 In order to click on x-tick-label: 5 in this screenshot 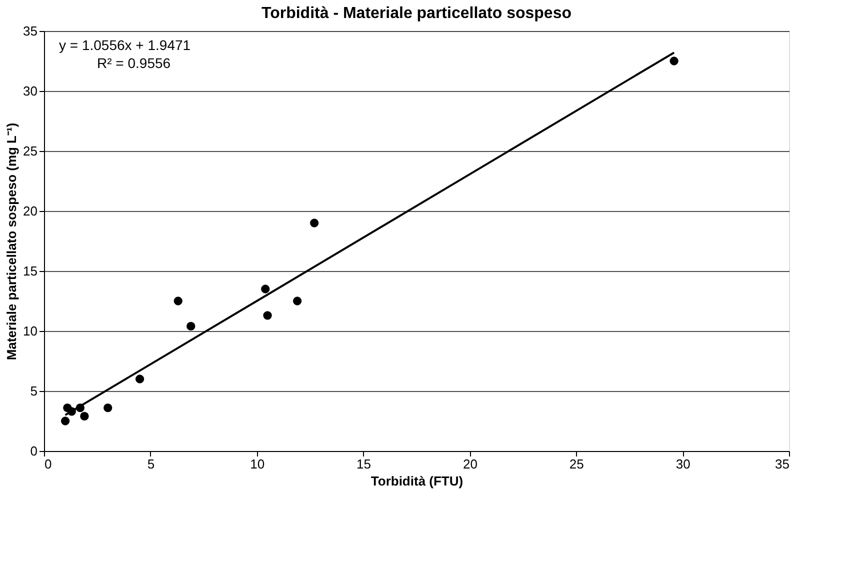, I will do `click(151, 464)`.